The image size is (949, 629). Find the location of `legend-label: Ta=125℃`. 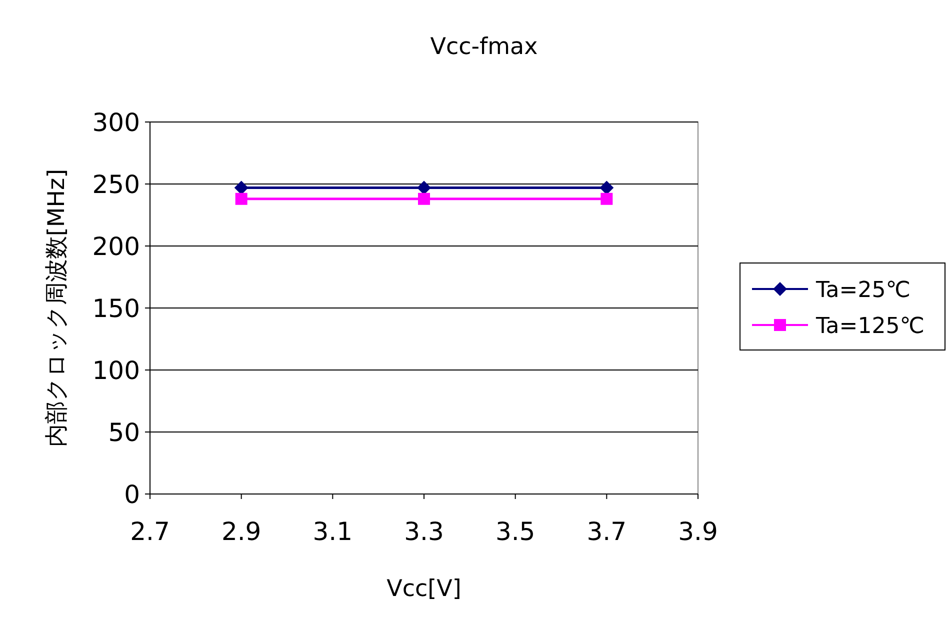

legend-label: Ta=125℃ is located at coordinates (869, 326).